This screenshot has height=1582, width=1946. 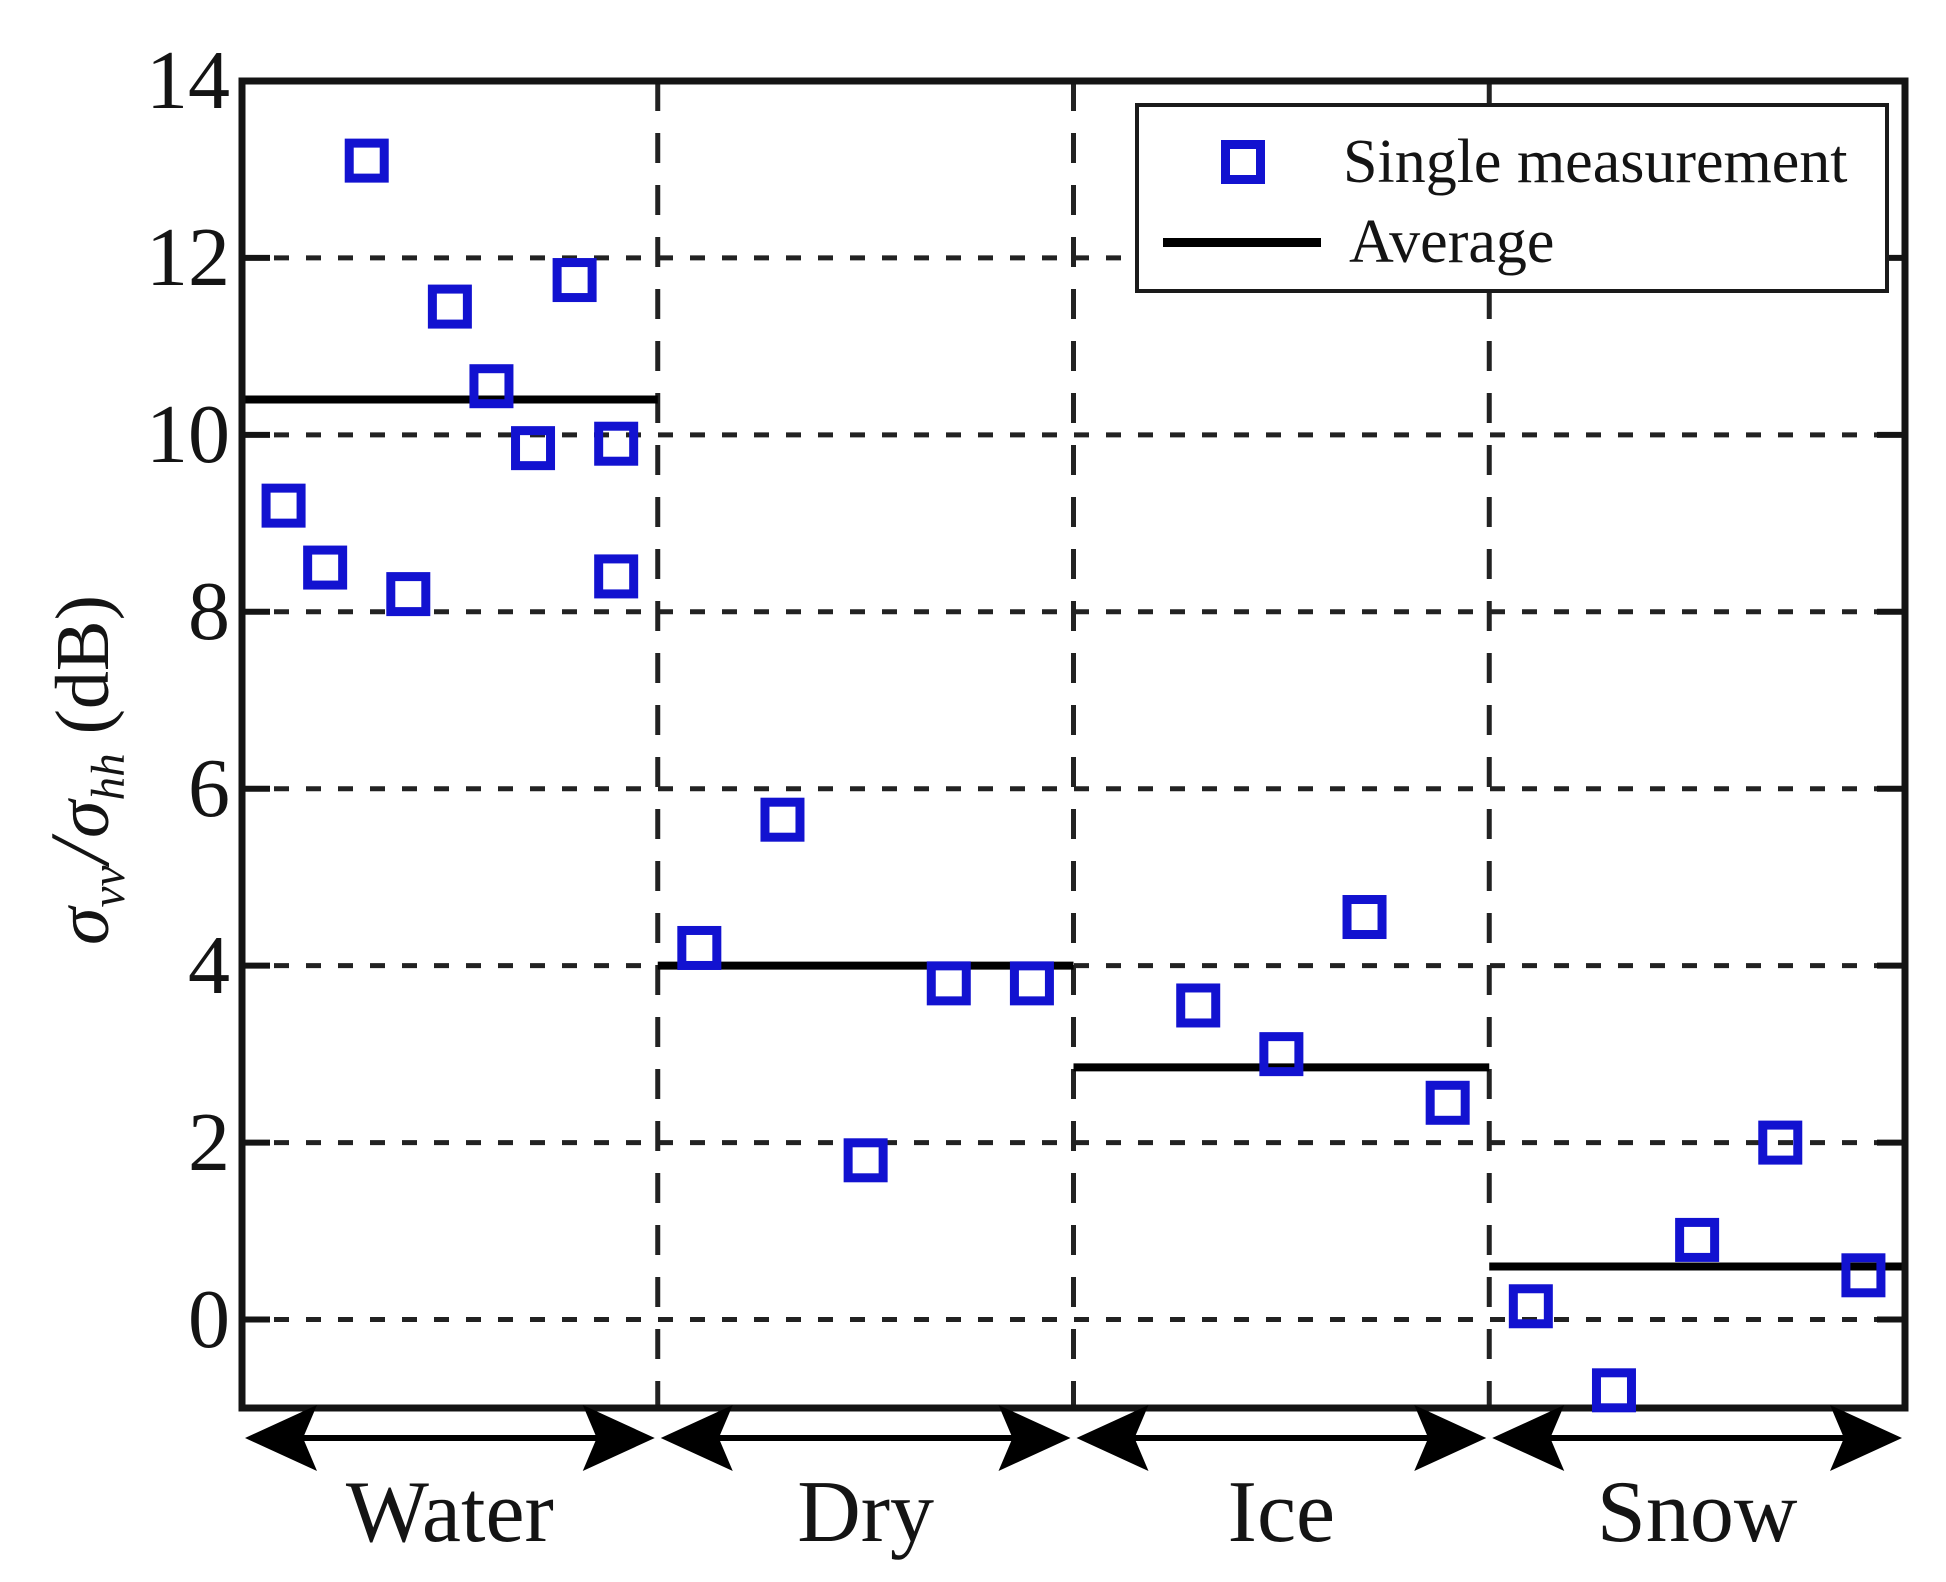 What do you see at coordinates (1112, 1438) in the screenshot?
I see `arrowhead-left-ice` at bounding box center [1112, 1438].